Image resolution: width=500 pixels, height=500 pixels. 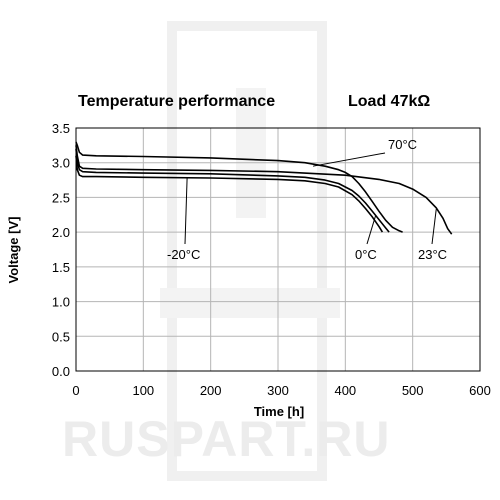 I want to click on annotations: 70°C 23°C 0°C -20°C, so click(x=307, y=199).